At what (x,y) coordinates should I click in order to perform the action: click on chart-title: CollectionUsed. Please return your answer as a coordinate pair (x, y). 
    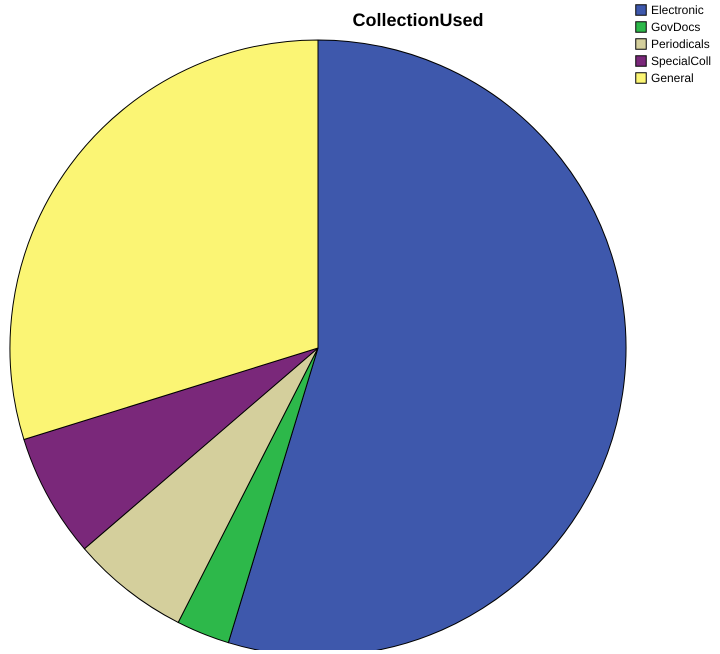
    Looking at the image, I should click on (418, 20).